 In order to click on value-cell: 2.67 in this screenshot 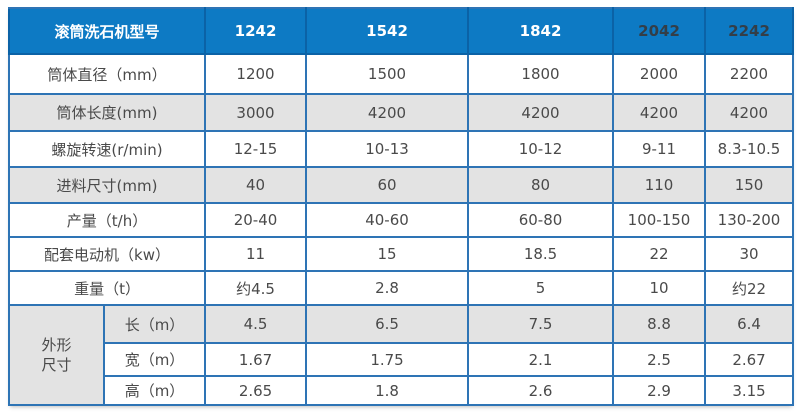, I will do `click(749, 359)`.